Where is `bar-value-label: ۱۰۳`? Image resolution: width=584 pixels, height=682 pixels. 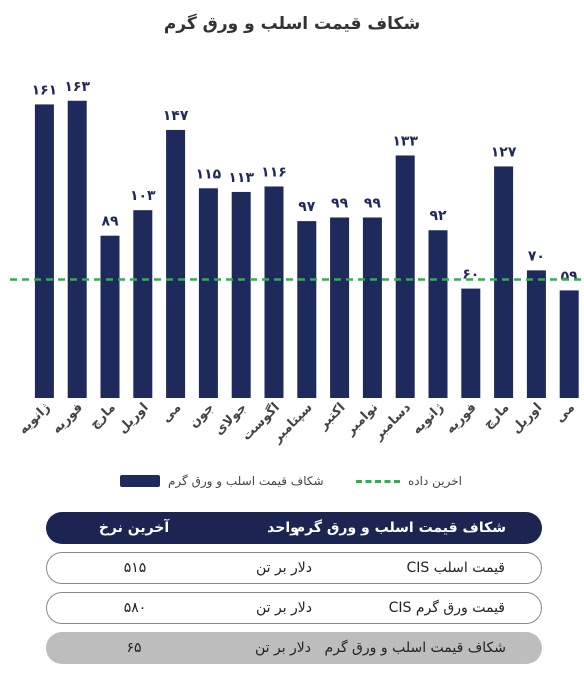 bar-value-label: ۱۰۳ is located at coordinates (143, 196).